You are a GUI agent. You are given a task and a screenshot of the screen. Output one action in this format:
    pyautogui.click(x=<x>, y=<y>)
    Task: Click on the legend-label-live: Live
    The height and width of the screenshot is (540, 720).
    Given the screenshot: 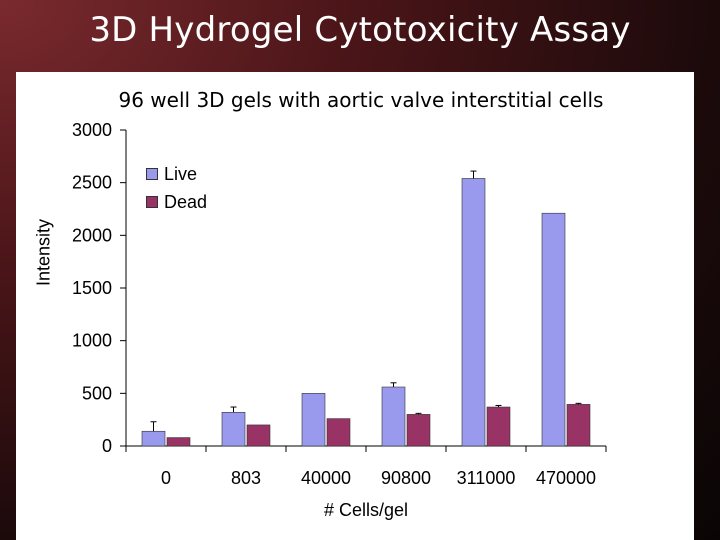 What is the action you would take?
    pyautogui.click(x=181, y=173)
    